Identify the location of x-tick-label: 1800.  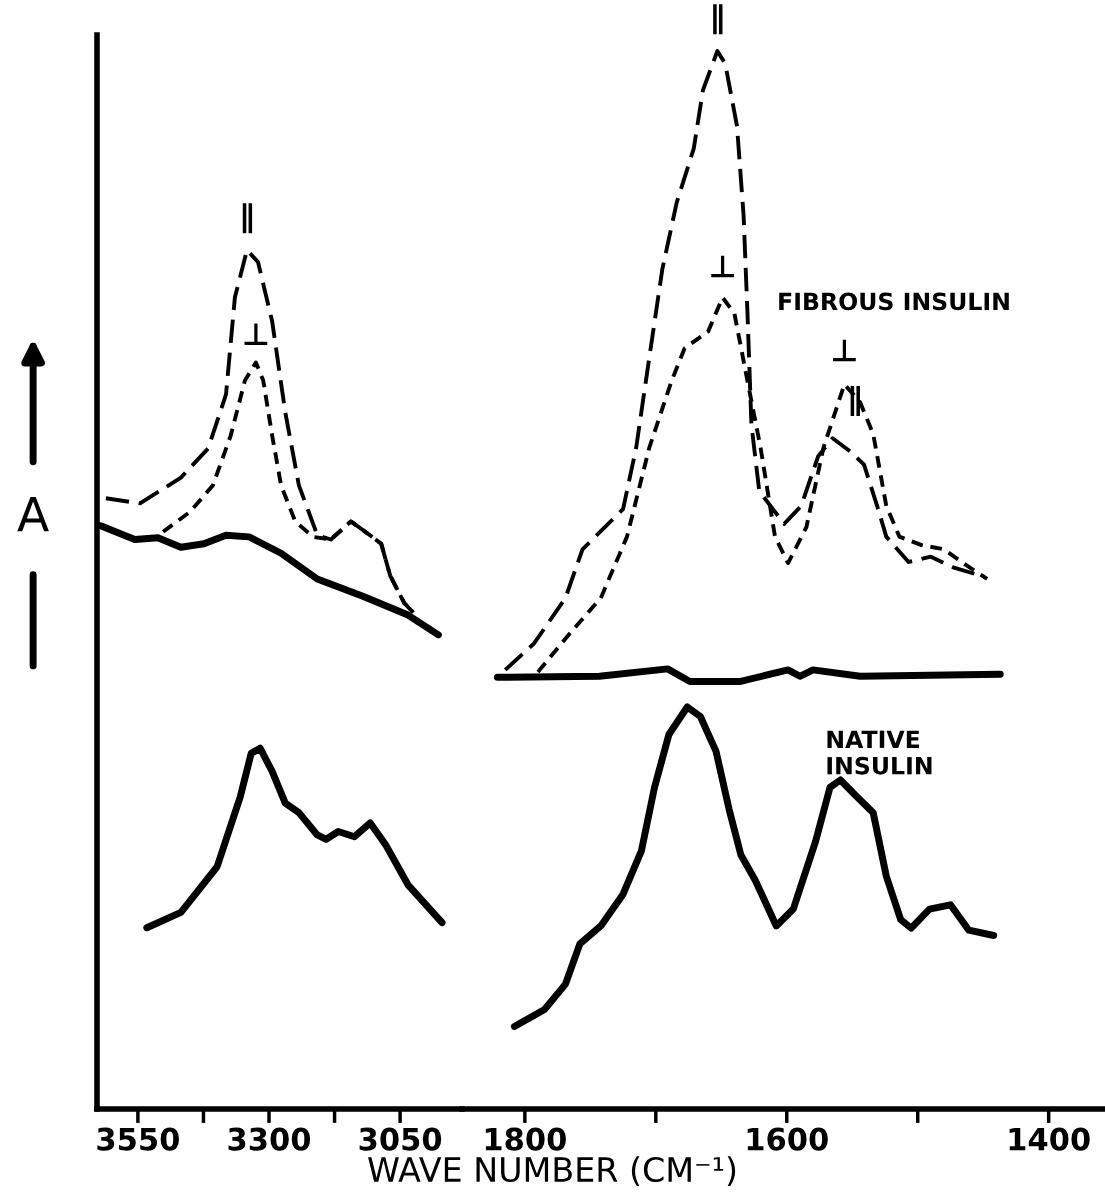
(525, 1139).